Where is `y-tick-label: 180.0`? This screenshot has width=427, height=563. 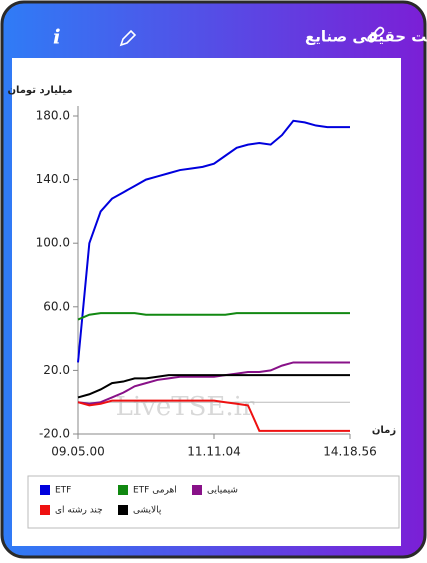
y-tick-label: 180.0 is located at coordinates (53, 116).